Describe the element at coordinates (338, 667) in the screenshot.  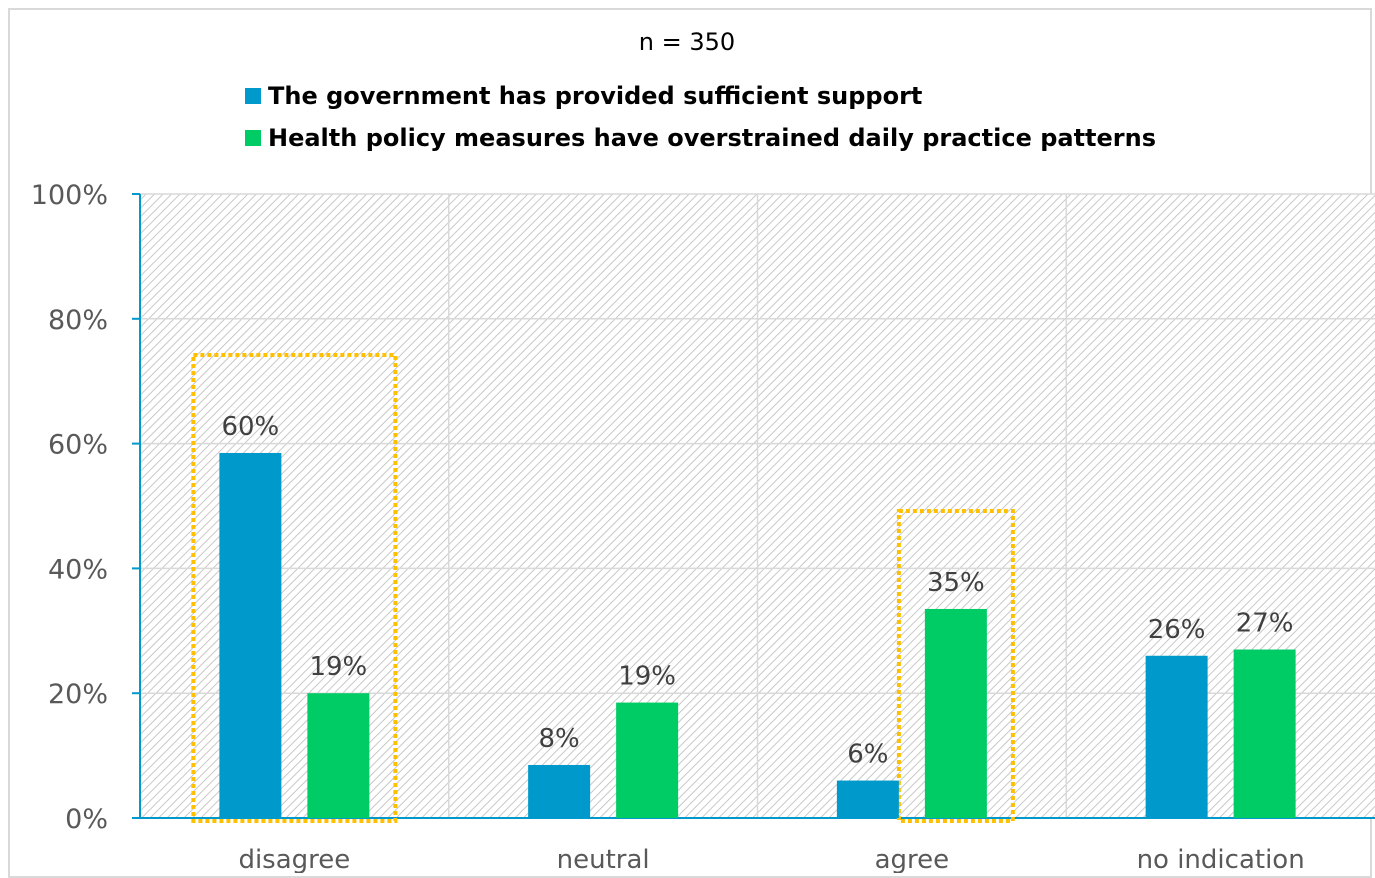
I see `data-label-disagree-series-2: 19%` at that location.